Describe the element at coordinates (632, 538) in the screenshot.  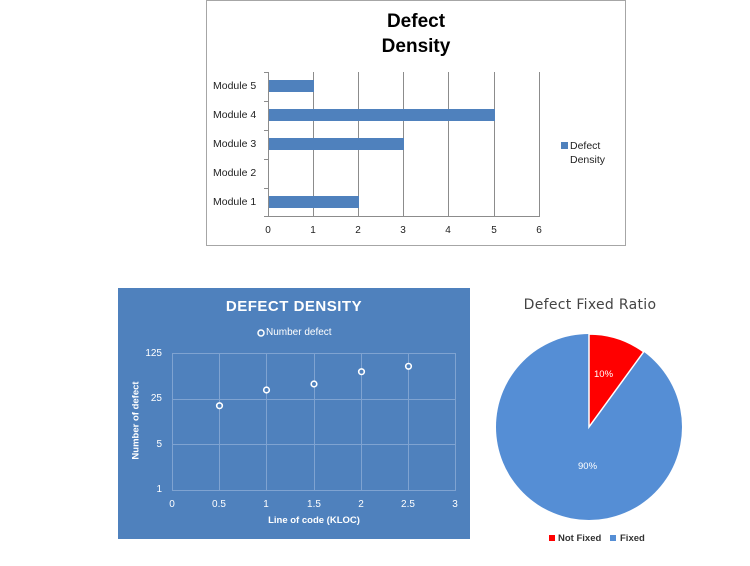
I see `pie-legend-fixed: Fixed` at that location.